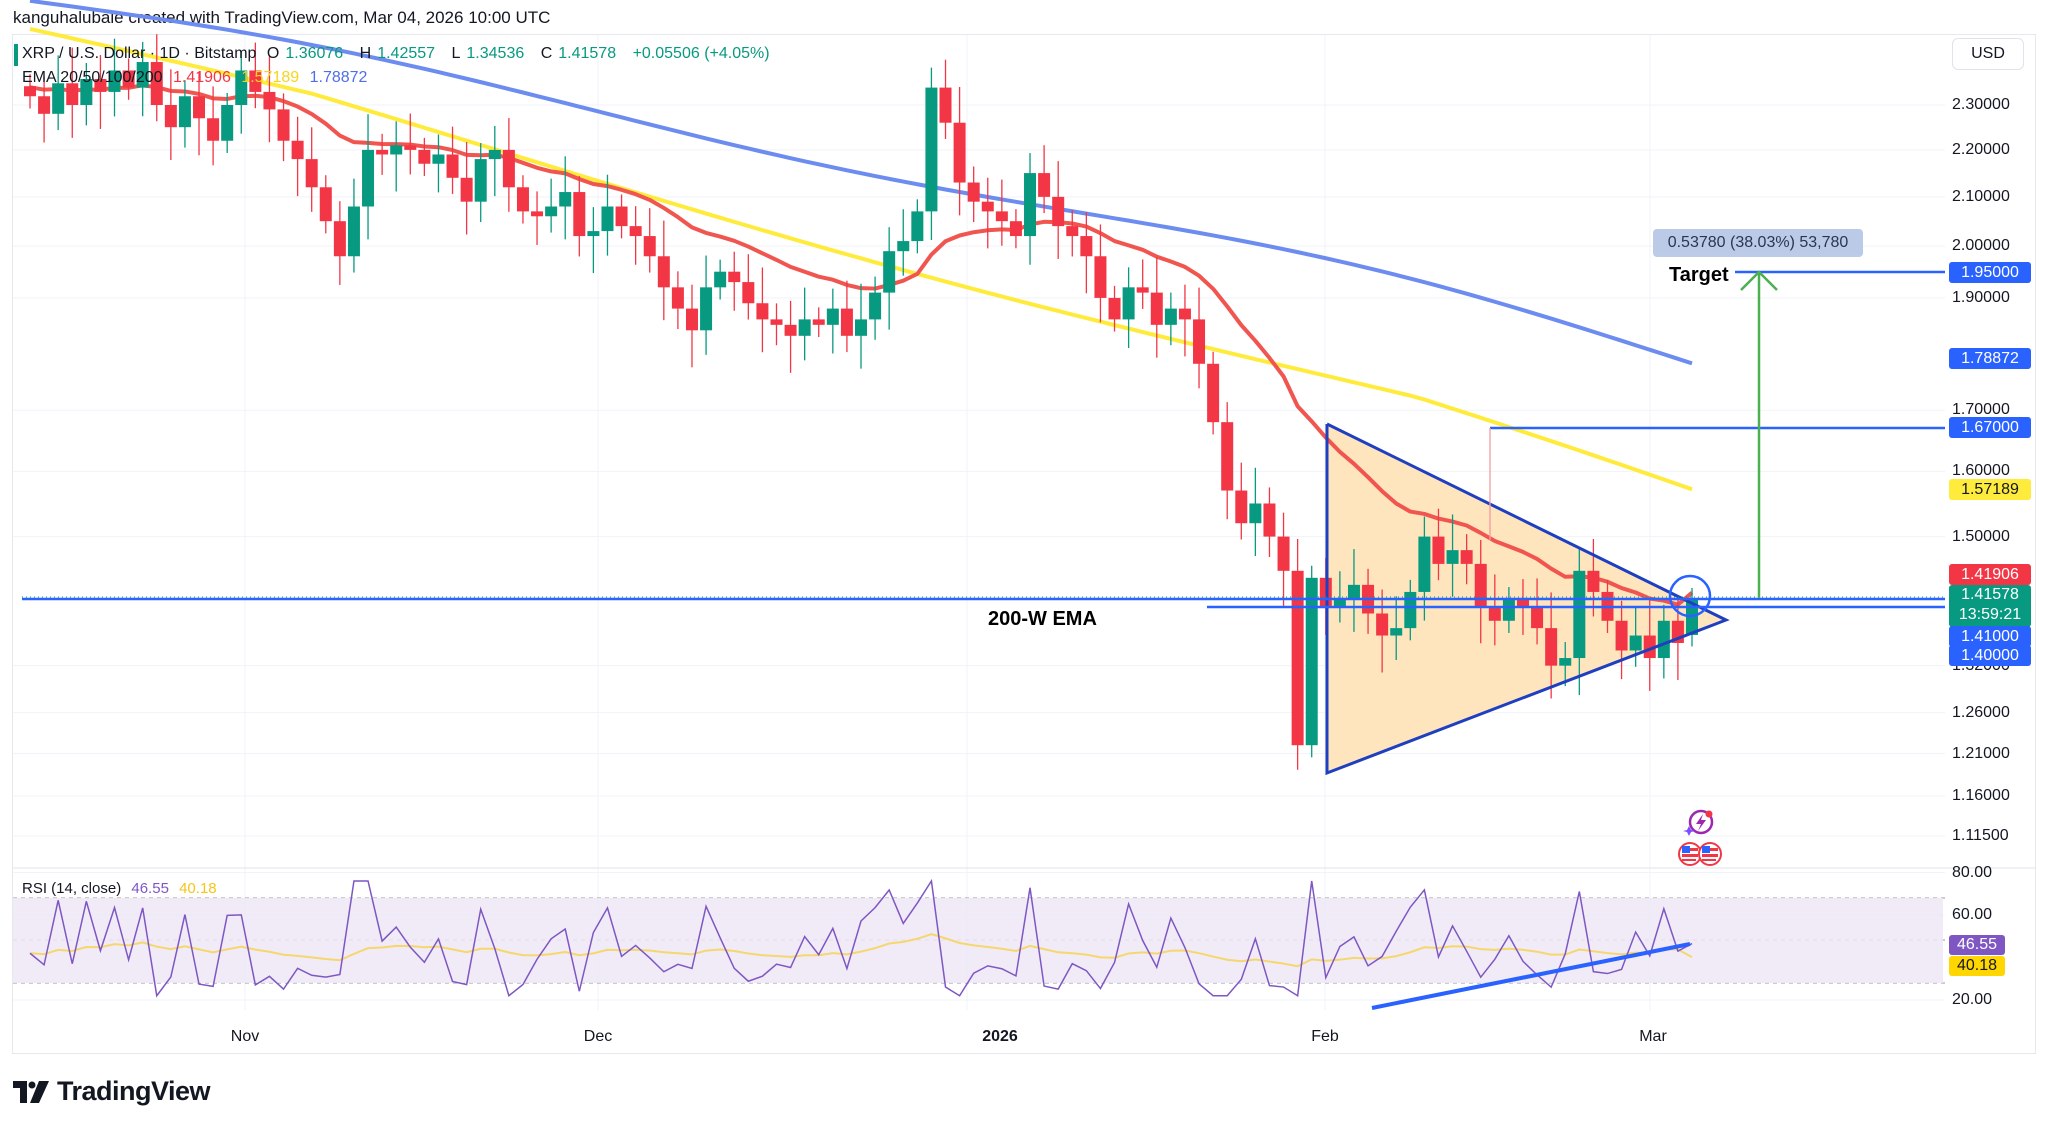 The image size is (2048, 1128). I want to click on rsi-lines, so click(861, 944).